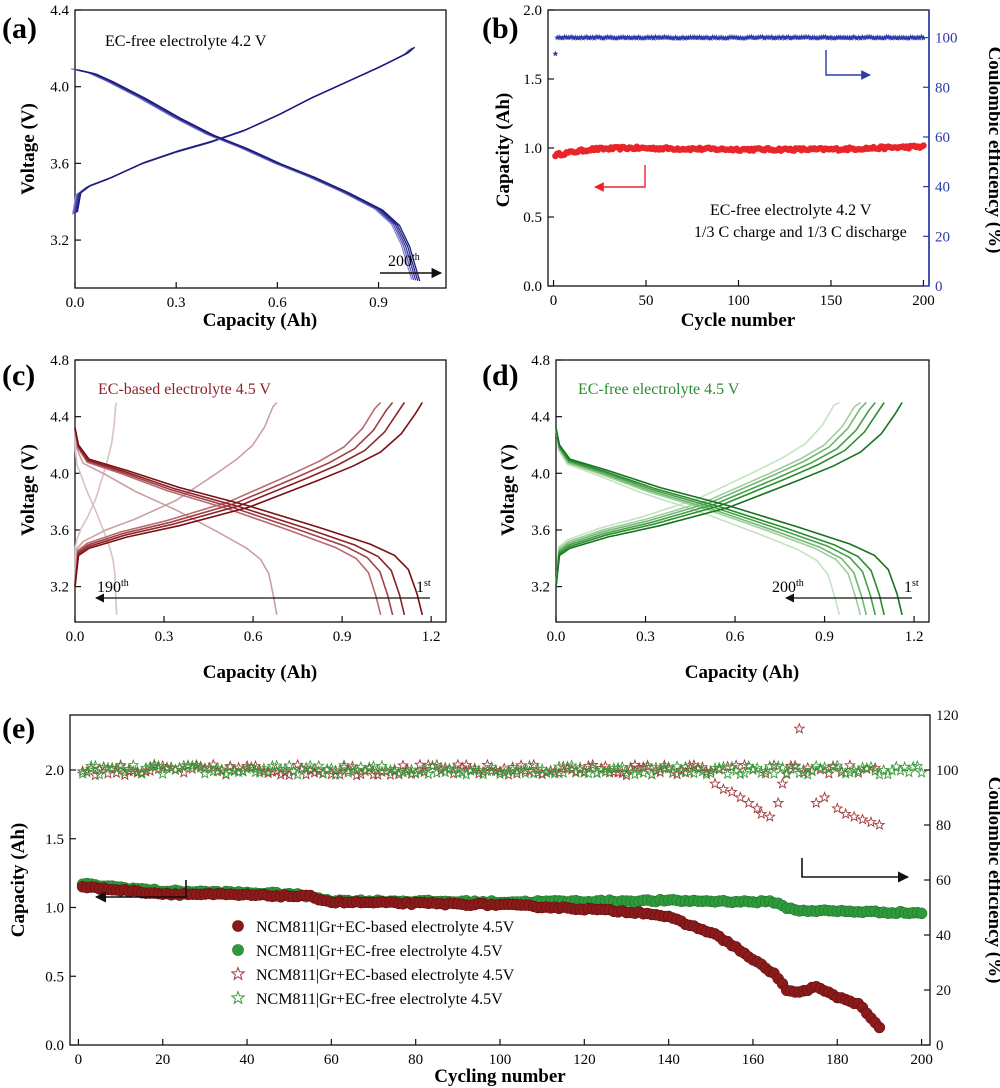 The image size is (1000, 1088). Describe the element at coordinates (947, 771) in the screenshot. I see `panel-e-y2tick-label: 100` at that location.